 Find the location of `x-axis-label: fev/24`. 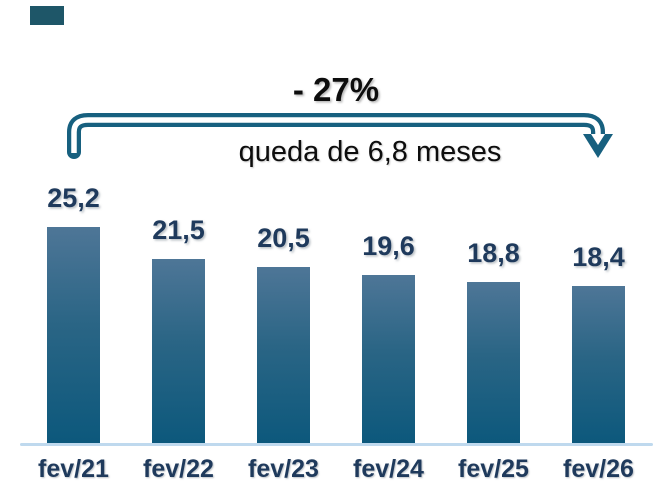

x-axis-label: fev/24 is located at coordinates (388, 469).